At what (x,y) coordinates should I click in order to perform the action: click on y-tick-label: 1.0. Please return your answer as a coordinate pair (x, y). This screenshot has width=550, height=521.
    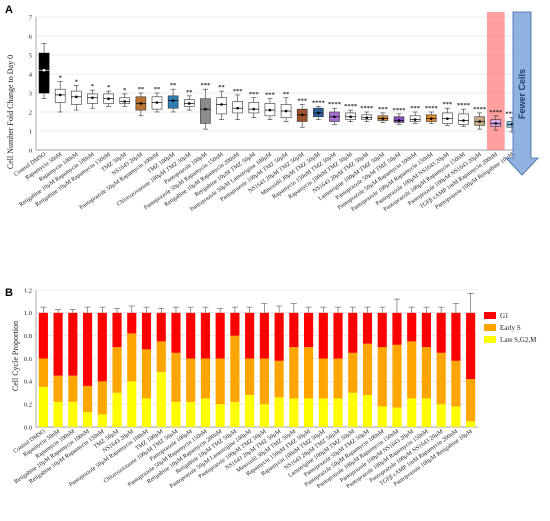
    Looking at the image, I should click on (28, 313).